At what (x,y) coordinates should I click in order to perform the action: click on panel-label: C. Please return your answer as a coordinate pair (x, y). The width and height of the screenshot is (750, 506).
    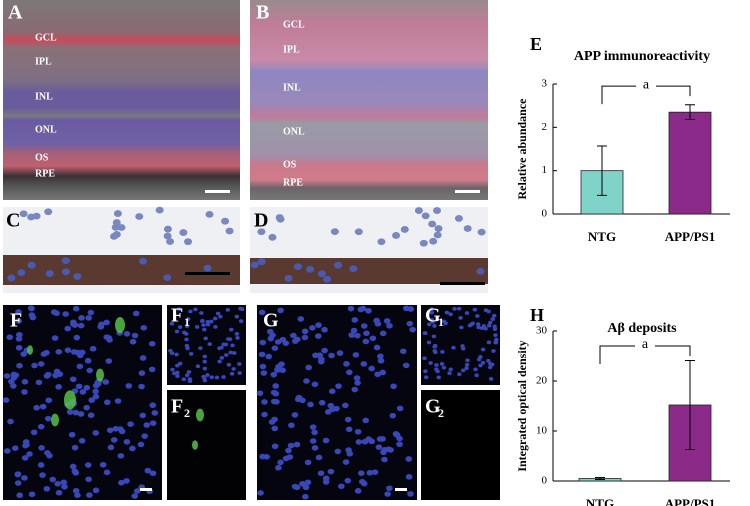
    Looking at the image, I should click on (13, 221).